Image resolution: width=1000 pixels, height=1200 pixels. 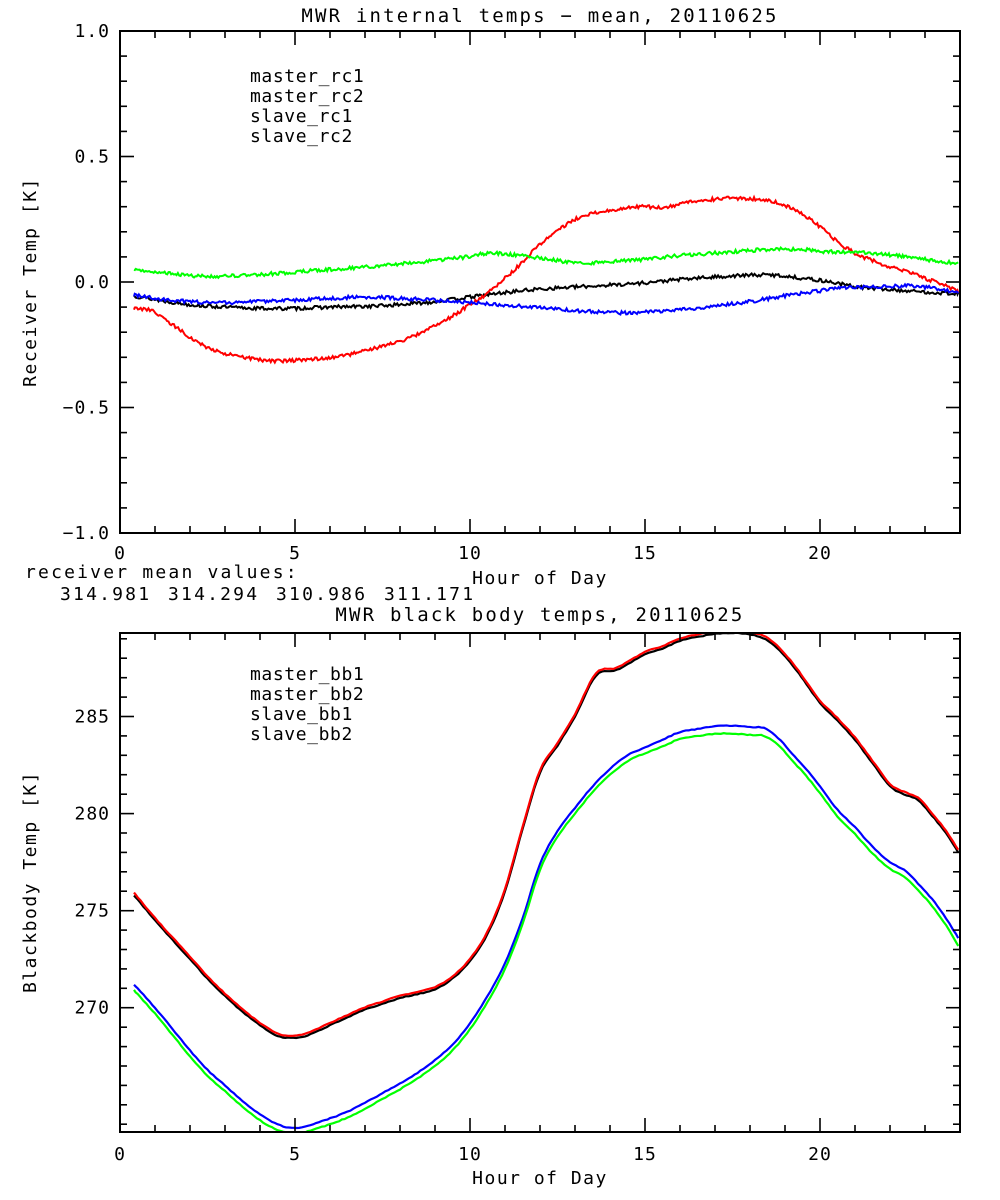 What do you see at coordinates (92, 282) in the screenshot?
I see `y-tick-label: 0.0` at bounding box center [92, 282].